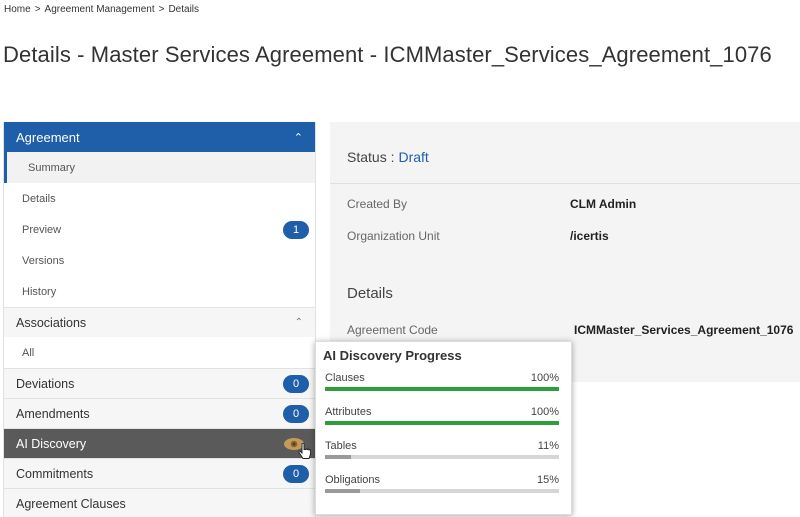 The image size is (800, 517). Describe the element at coordinates (53, 413) in the screenshot. I see `sidebar-section-label: Amendments` at that location.